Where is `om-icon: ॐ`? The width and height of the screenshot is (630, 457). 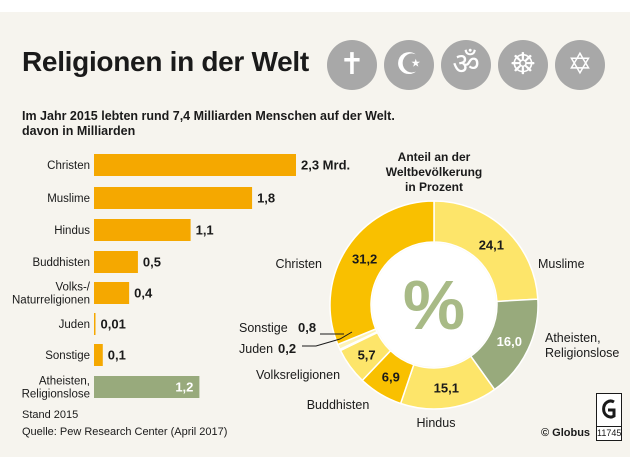
om-icon: ॐ is located at coordinates (466, 65).